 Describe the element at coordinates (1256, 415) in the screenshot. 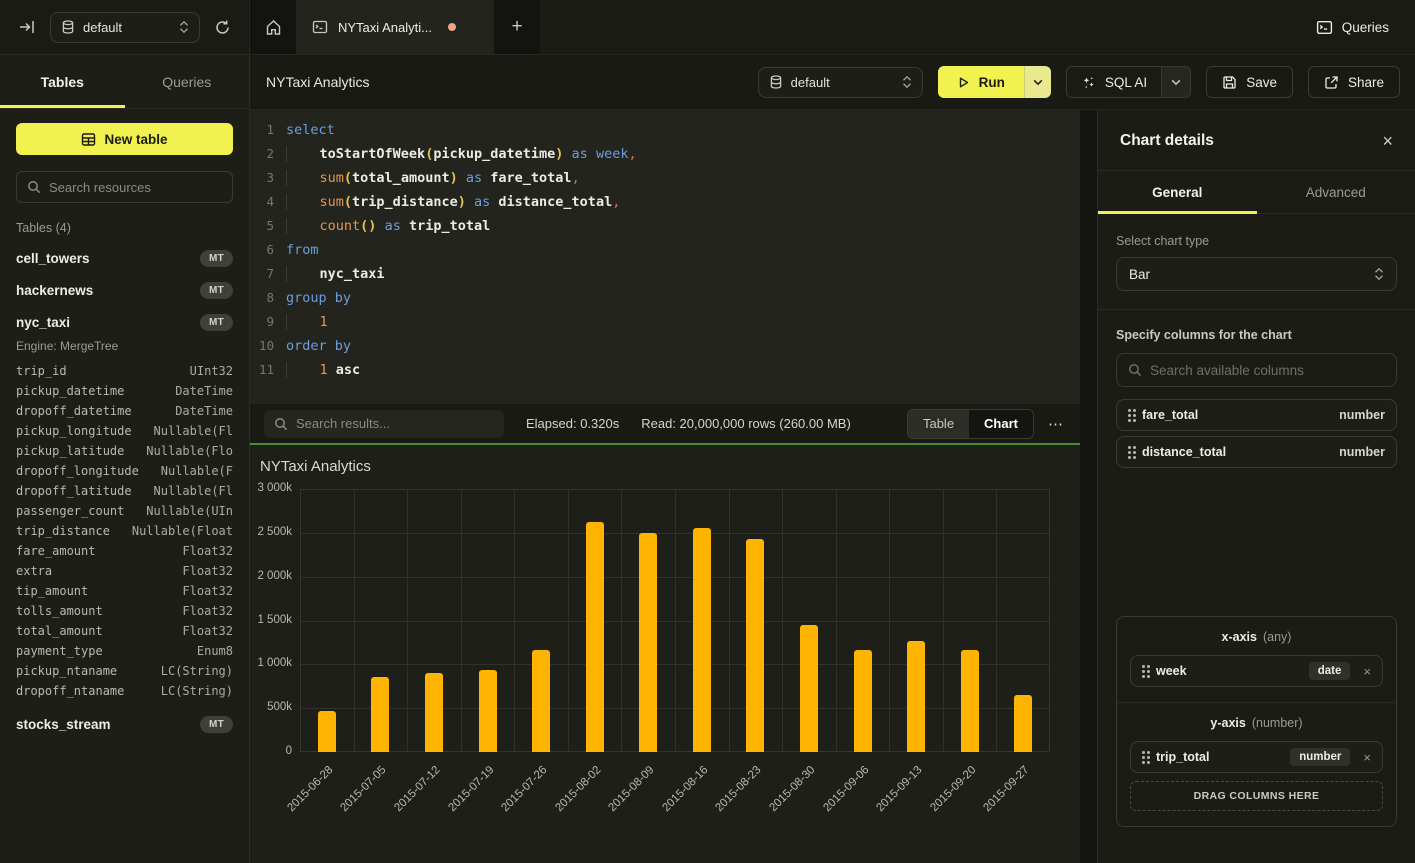

I see `available-column-chip: fare_total number` at that location.